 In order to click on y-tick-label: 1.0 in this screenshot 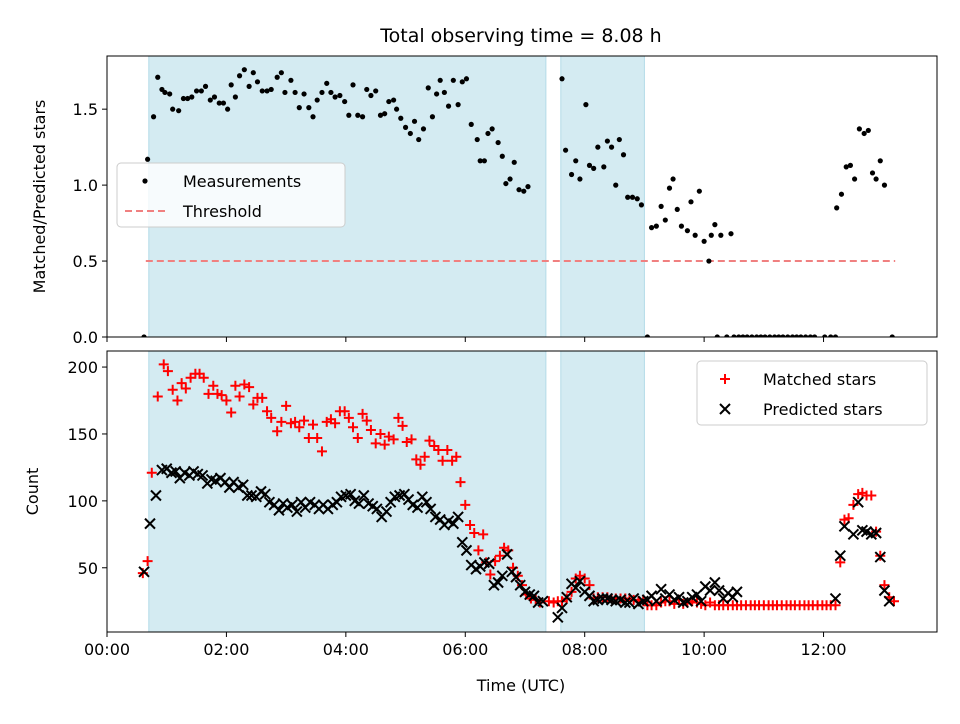, I will do `click(85, 185)`.